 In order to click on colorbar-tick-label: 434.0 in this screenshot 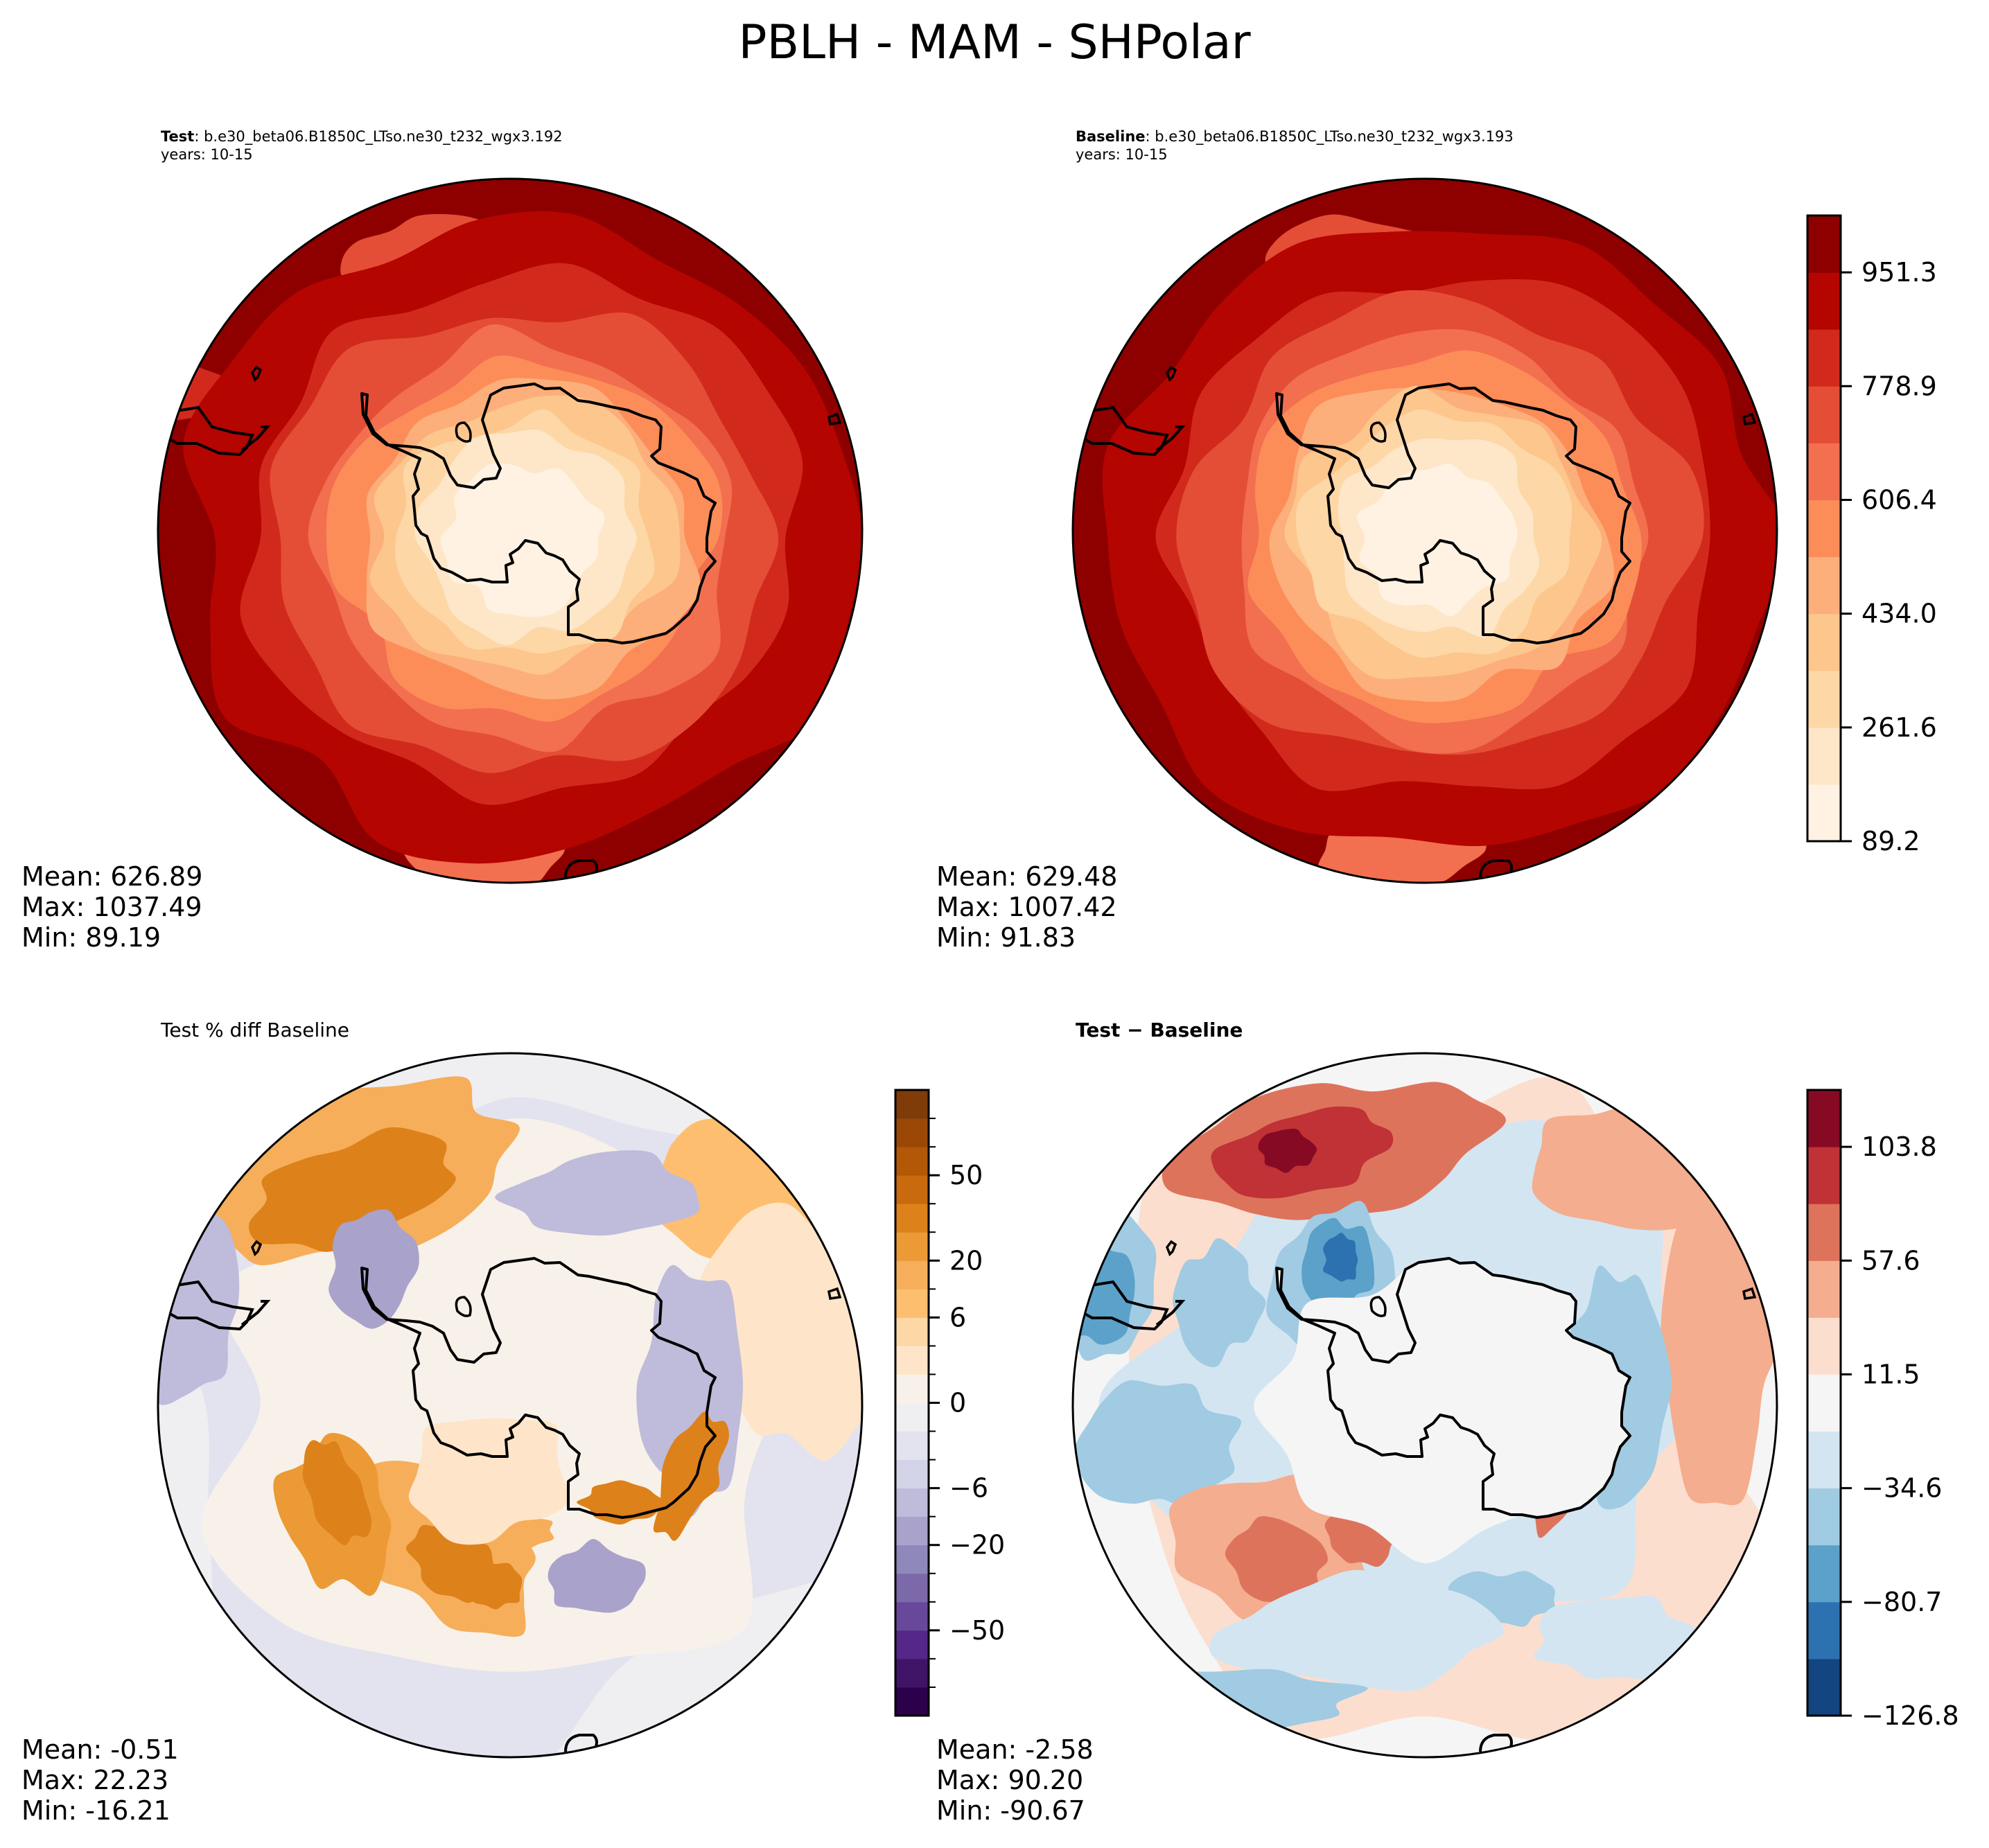, I will do `click(1899, 614)`.